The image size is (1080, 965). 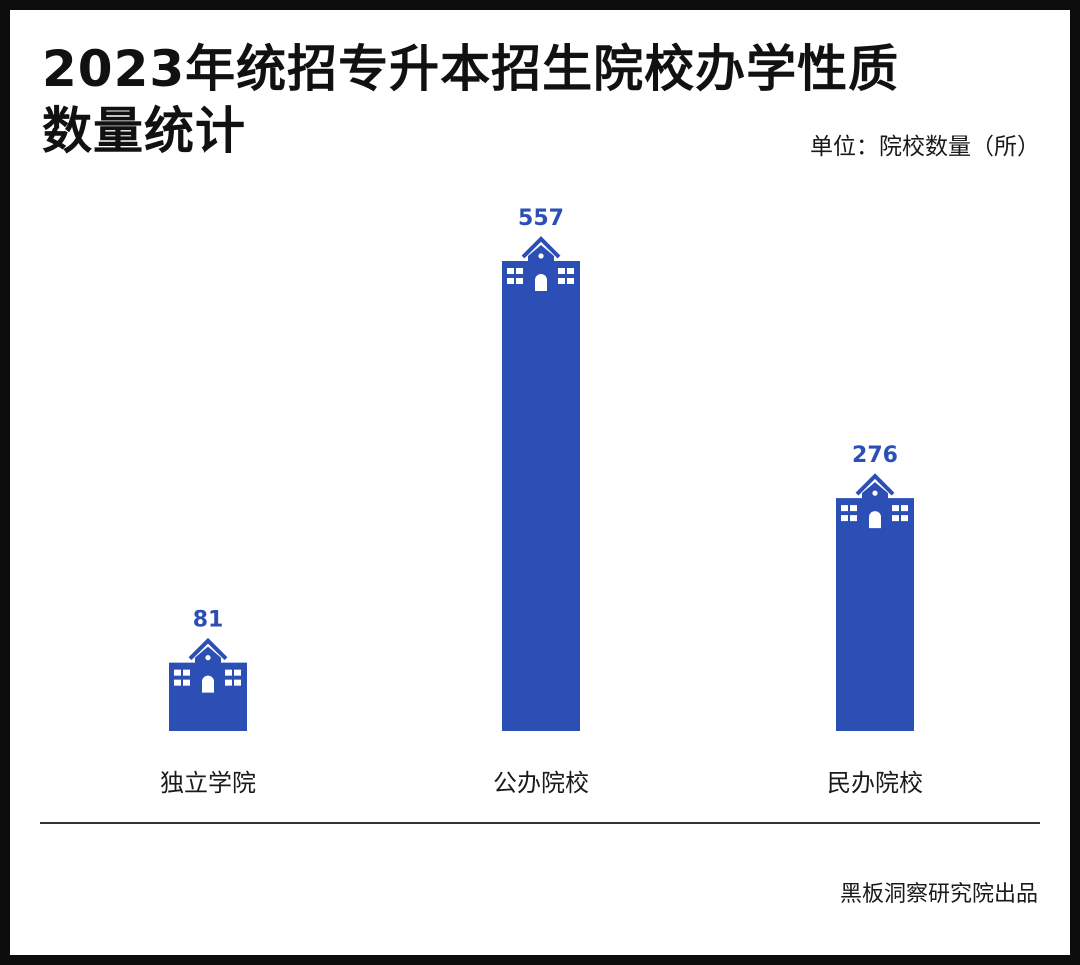 I want to click on value-label: 557, so click(x=541, y=218).